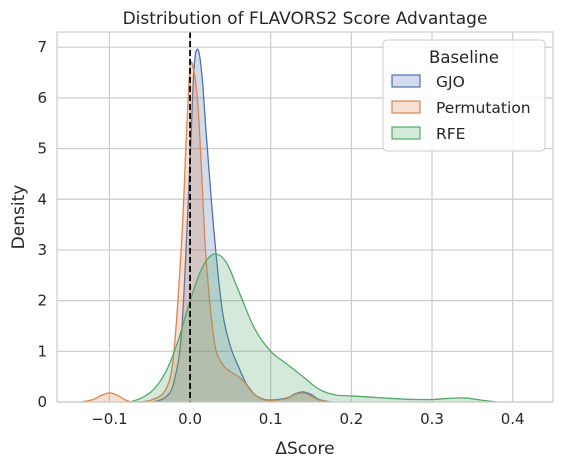 This screenshot has width=563, height=466. What do you see at coordinates (406, 133) in the screenshot?
I see `legend-swatch-rfe` at bounding box center [406, 133].